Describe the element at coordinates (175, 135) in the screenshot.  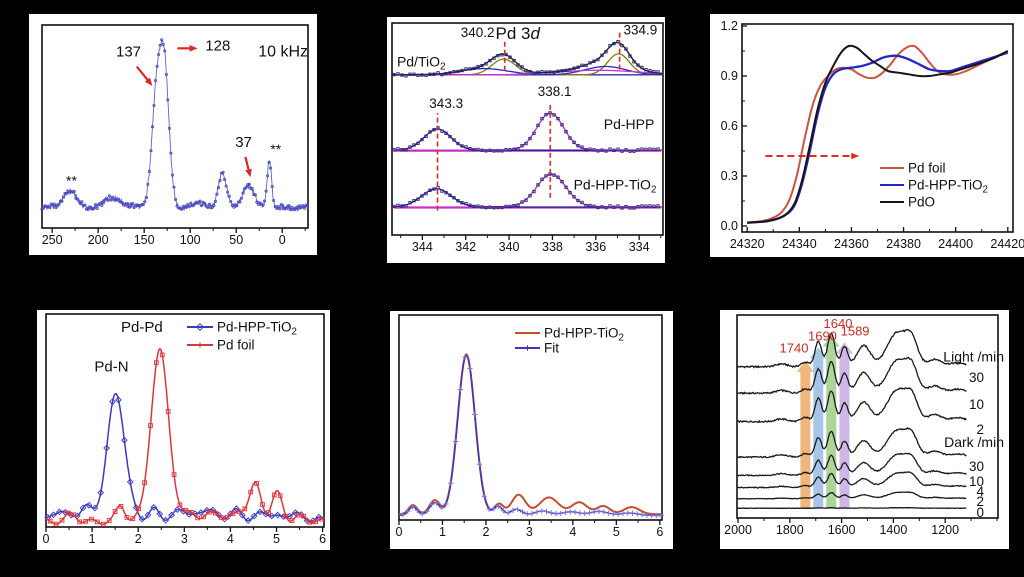
I see `nmr-chart: 250 200 150 100 50 0 137 128 10 kHz 37 ** **` at that location.